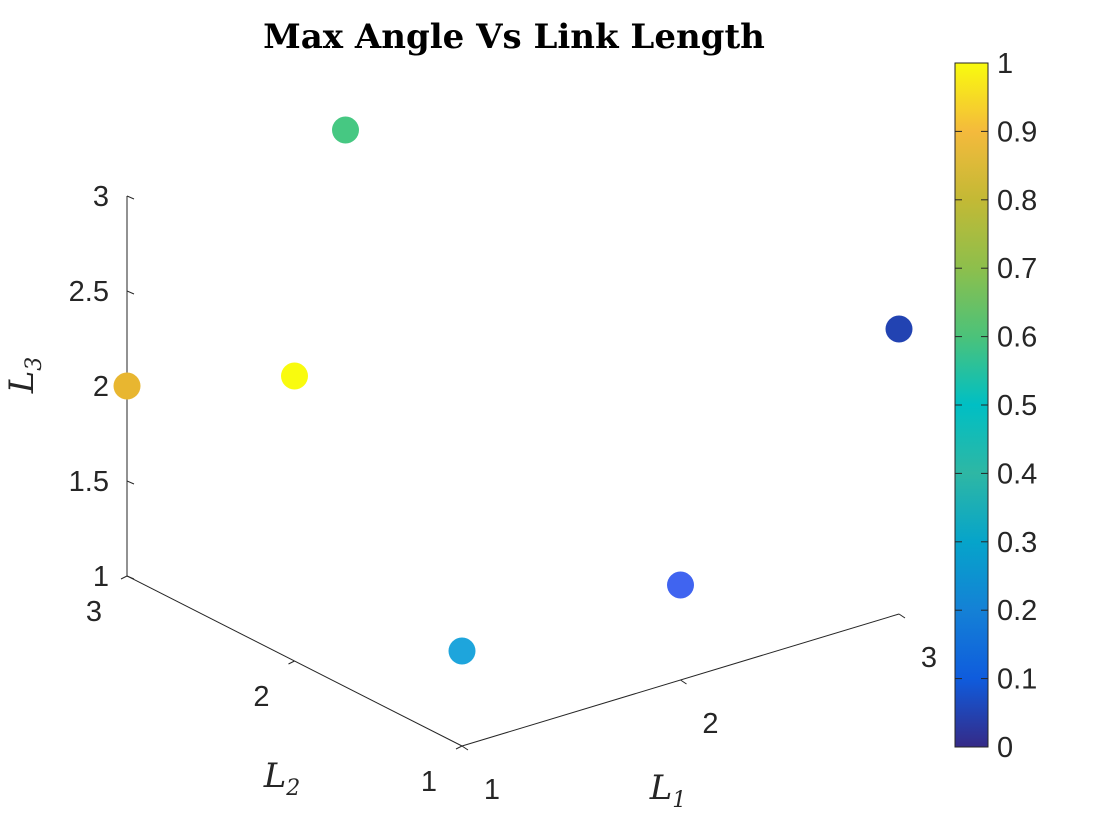  What do you see at coordinates (1017, 474) in the screenshot?
I see `colorbar-tick-label: 0.4` at bounding box center [1017, 474].